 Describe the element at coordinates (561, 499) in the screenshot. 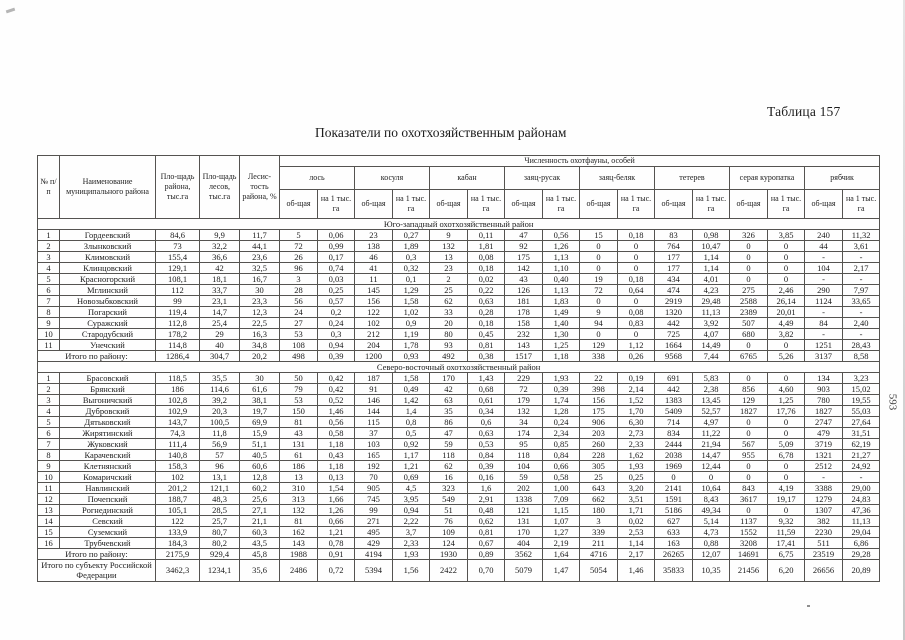

I see `value-cell: 7,09` at that location.